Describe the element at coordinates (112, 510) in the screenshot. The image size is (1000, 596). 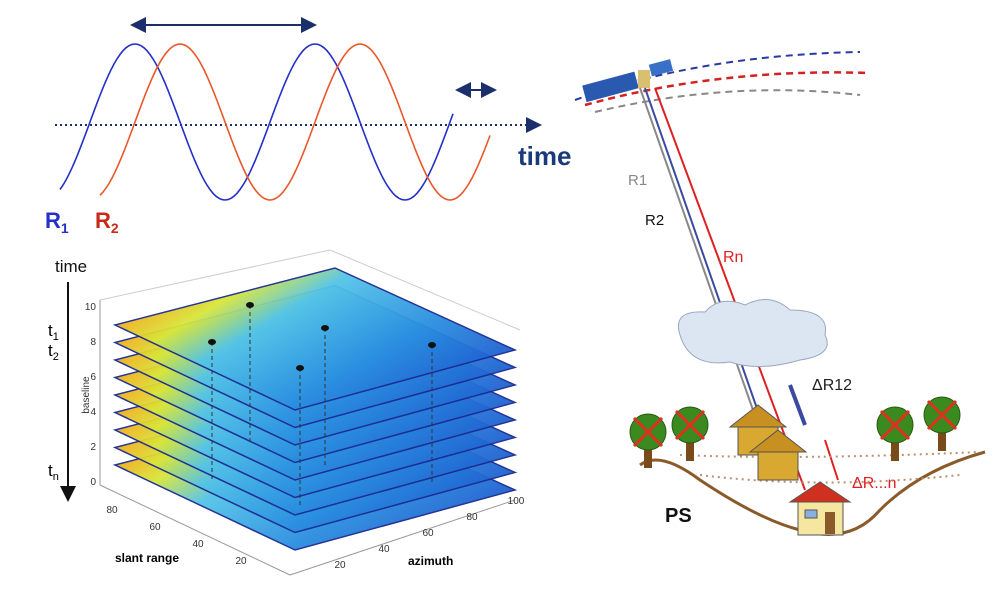
I see `slant-tick-label: 80` at that location.